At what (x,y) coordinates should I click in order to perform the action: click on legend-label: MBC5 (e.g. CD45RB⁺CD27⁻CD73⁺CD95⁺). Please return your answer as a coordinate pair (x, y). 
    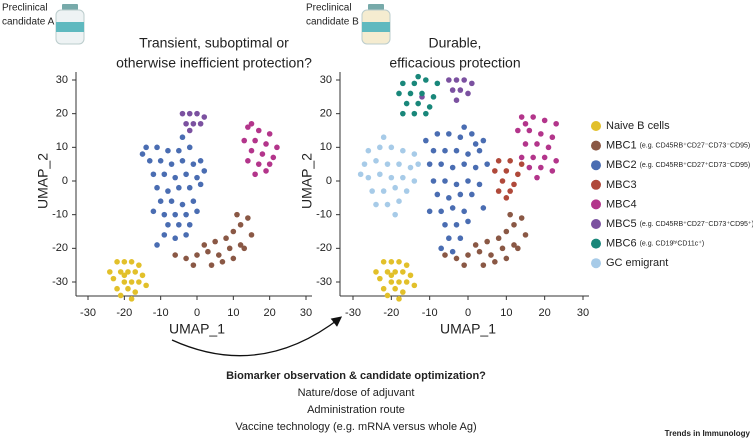
    Looking at the image, I should click on (679, 224).